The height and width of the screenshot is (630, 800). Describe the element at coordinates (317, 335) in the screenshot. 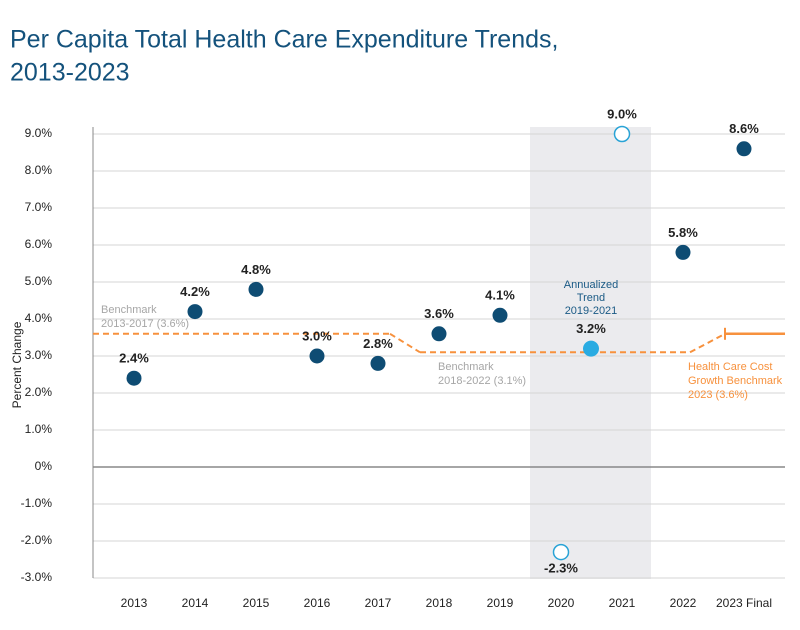

I see `data-label: 3.0%` at that location.